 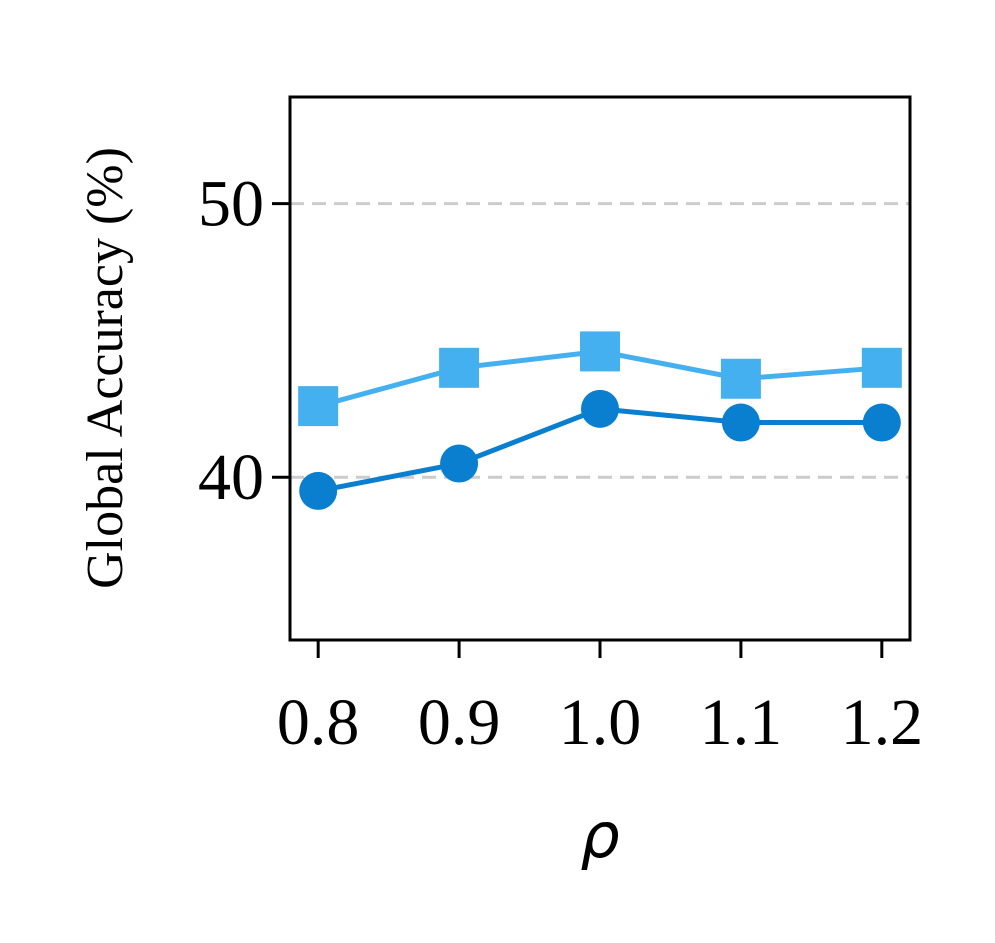 I want to click on x-axis-title: ρ, so click(x=599, y=835).